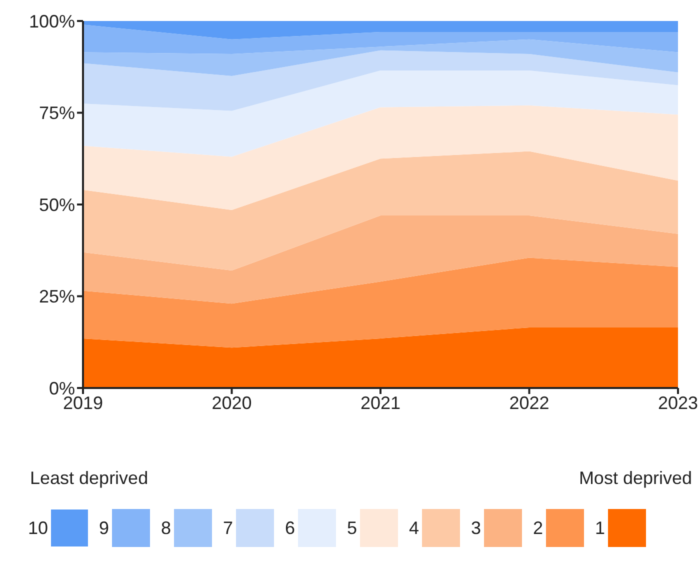  Describe the element at coordinates (56, 113) in the screenshot. I see `y-tick-label: 75%` at that location.